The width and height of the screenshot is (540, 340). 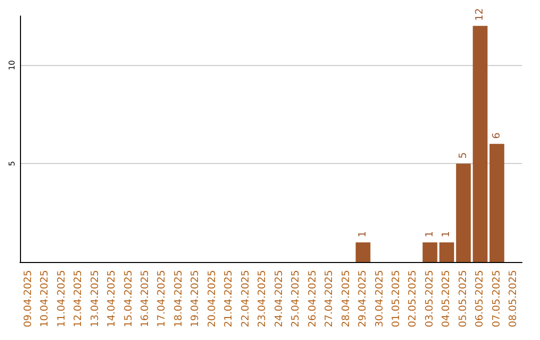 What do you see at coordinates (496, 135) in the screenshot?
I see `data-label: 6` at bounding box center [496, 135].